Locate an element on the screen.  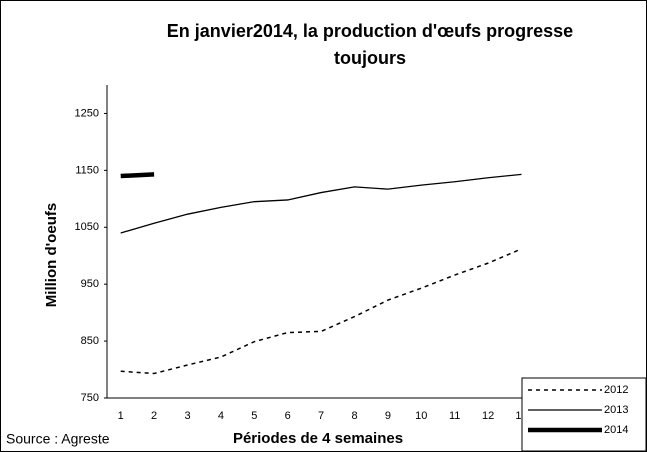
y-tick-label: 1150 is located at coordinates (87, 170).